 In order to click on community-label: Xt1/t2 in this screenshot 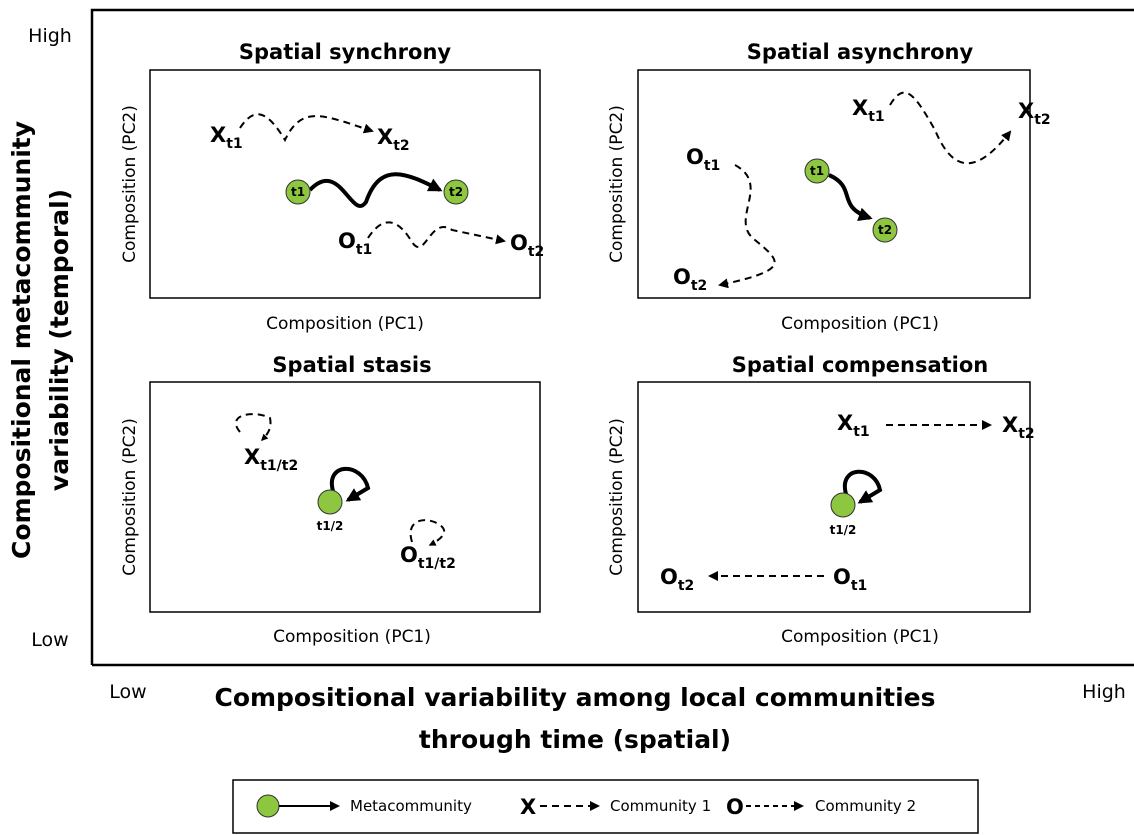, I will do `click(271, 459)`.